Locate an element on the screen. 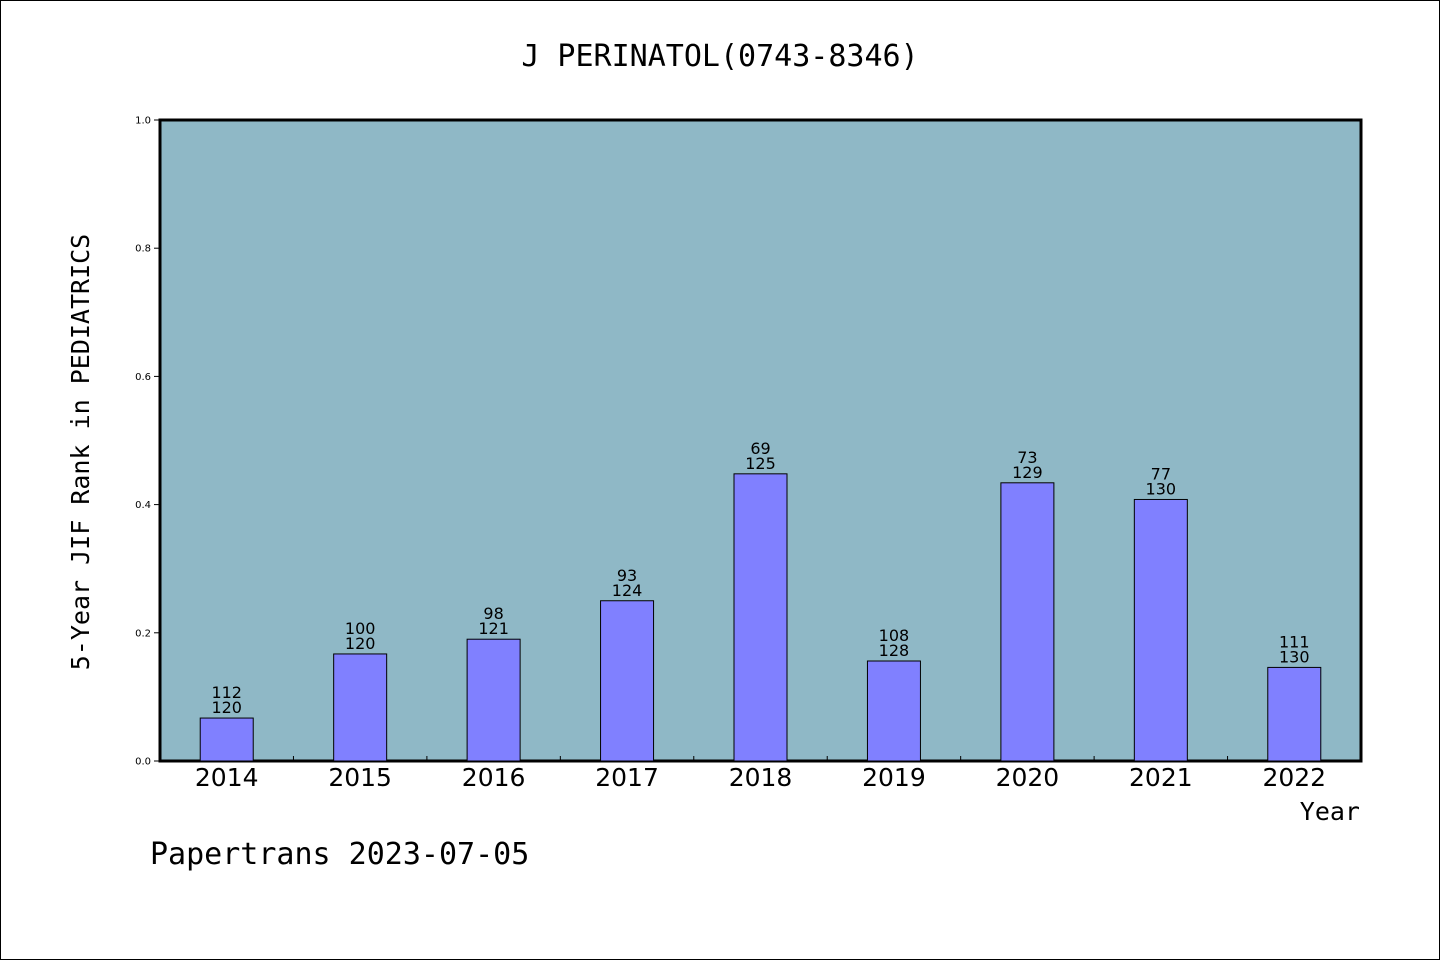 The height and width of the screenshot is (960, 1440). chart-title: J PERINATOL(0743-8346) is located at coordinates (719, 56).